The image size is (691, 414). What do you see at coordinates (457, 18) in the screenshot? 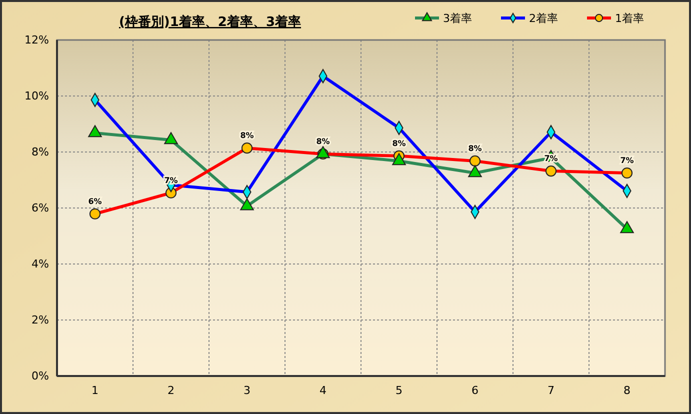
I see `legend-label: 3着率` at bounding box center [457, 18].